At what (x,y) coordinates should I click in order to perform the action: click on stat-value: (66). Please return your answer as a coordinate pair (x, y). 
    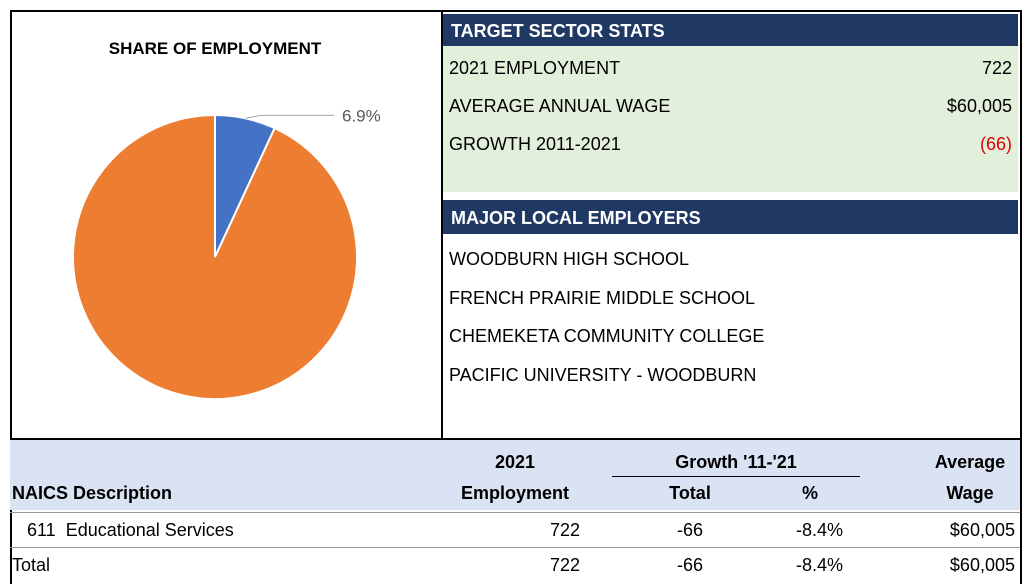
    Looking at the image, I should click on (995, 144).